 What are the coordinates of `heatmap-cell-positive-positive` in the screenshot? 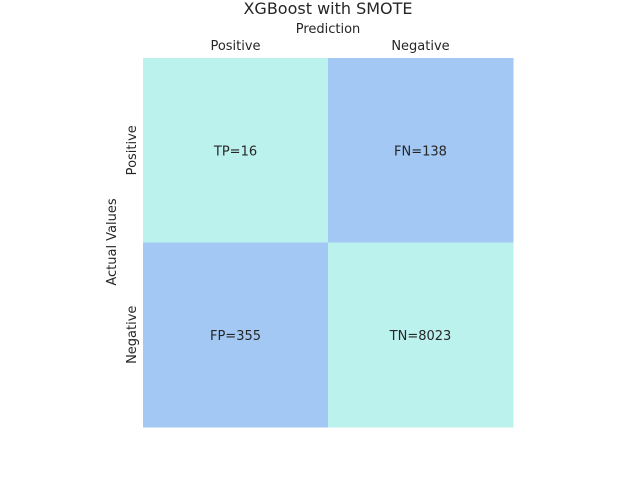 It's located at (236, 150).